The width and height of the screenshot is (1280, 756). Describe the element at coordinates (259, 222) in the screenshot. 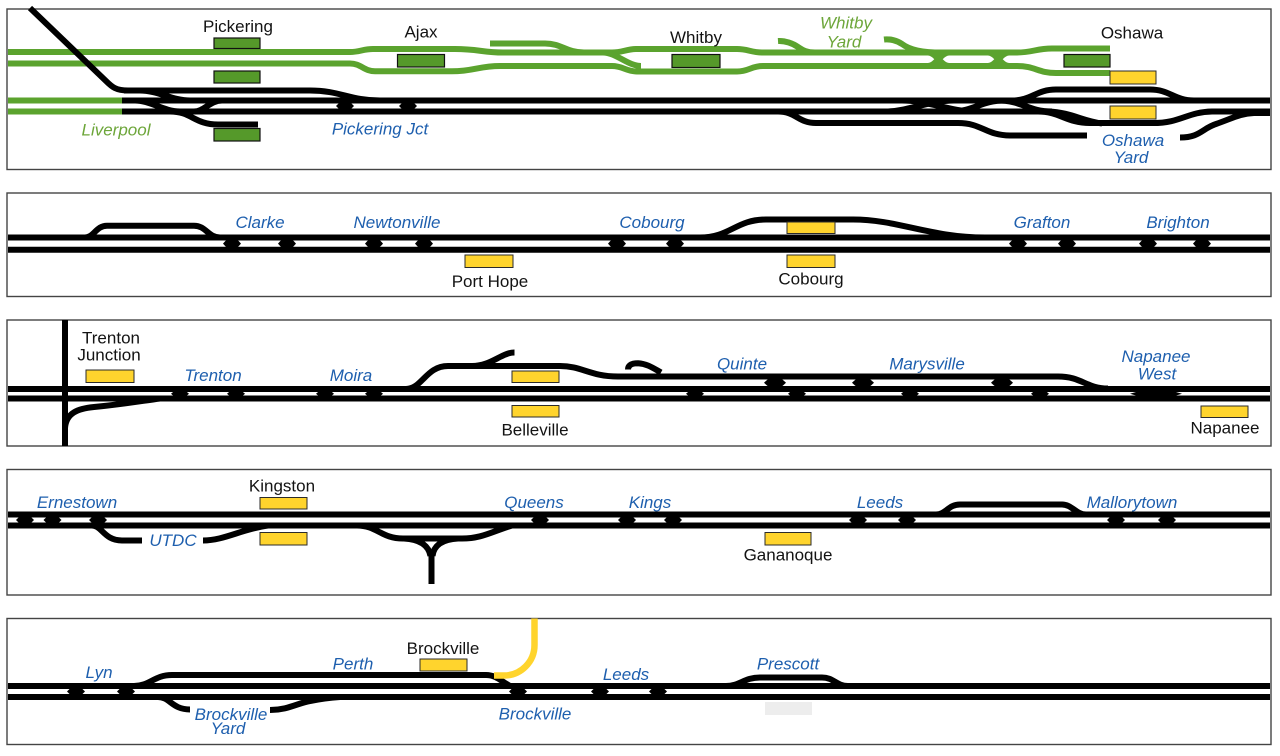

I see `svg-text: Clarke` at that location.